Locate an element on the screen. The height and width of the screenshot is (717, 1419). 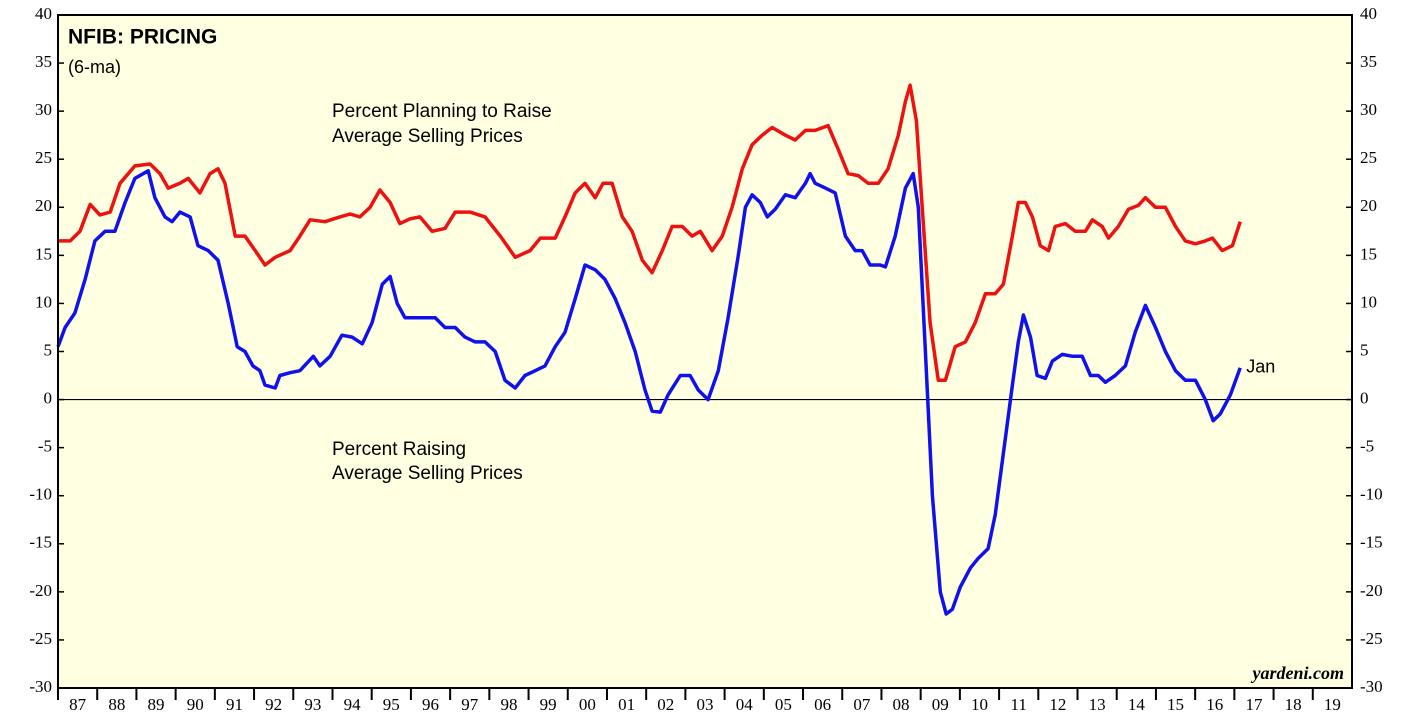
x-tick-label: 99 is located at coordinates (548, 704).